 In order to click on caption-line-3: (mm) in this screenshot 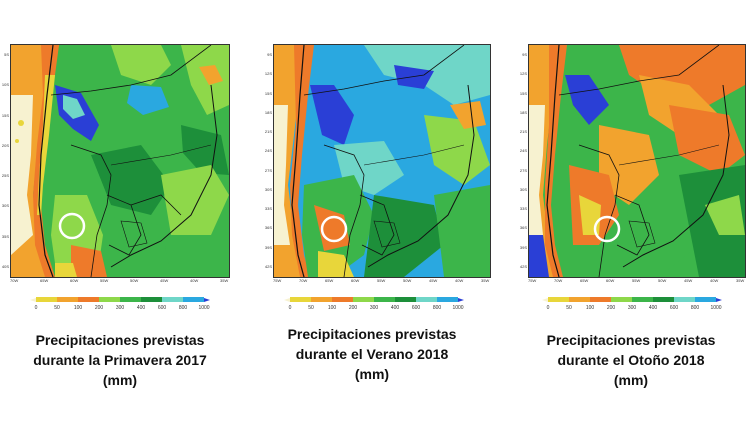, I will do `click(631, 380)`.